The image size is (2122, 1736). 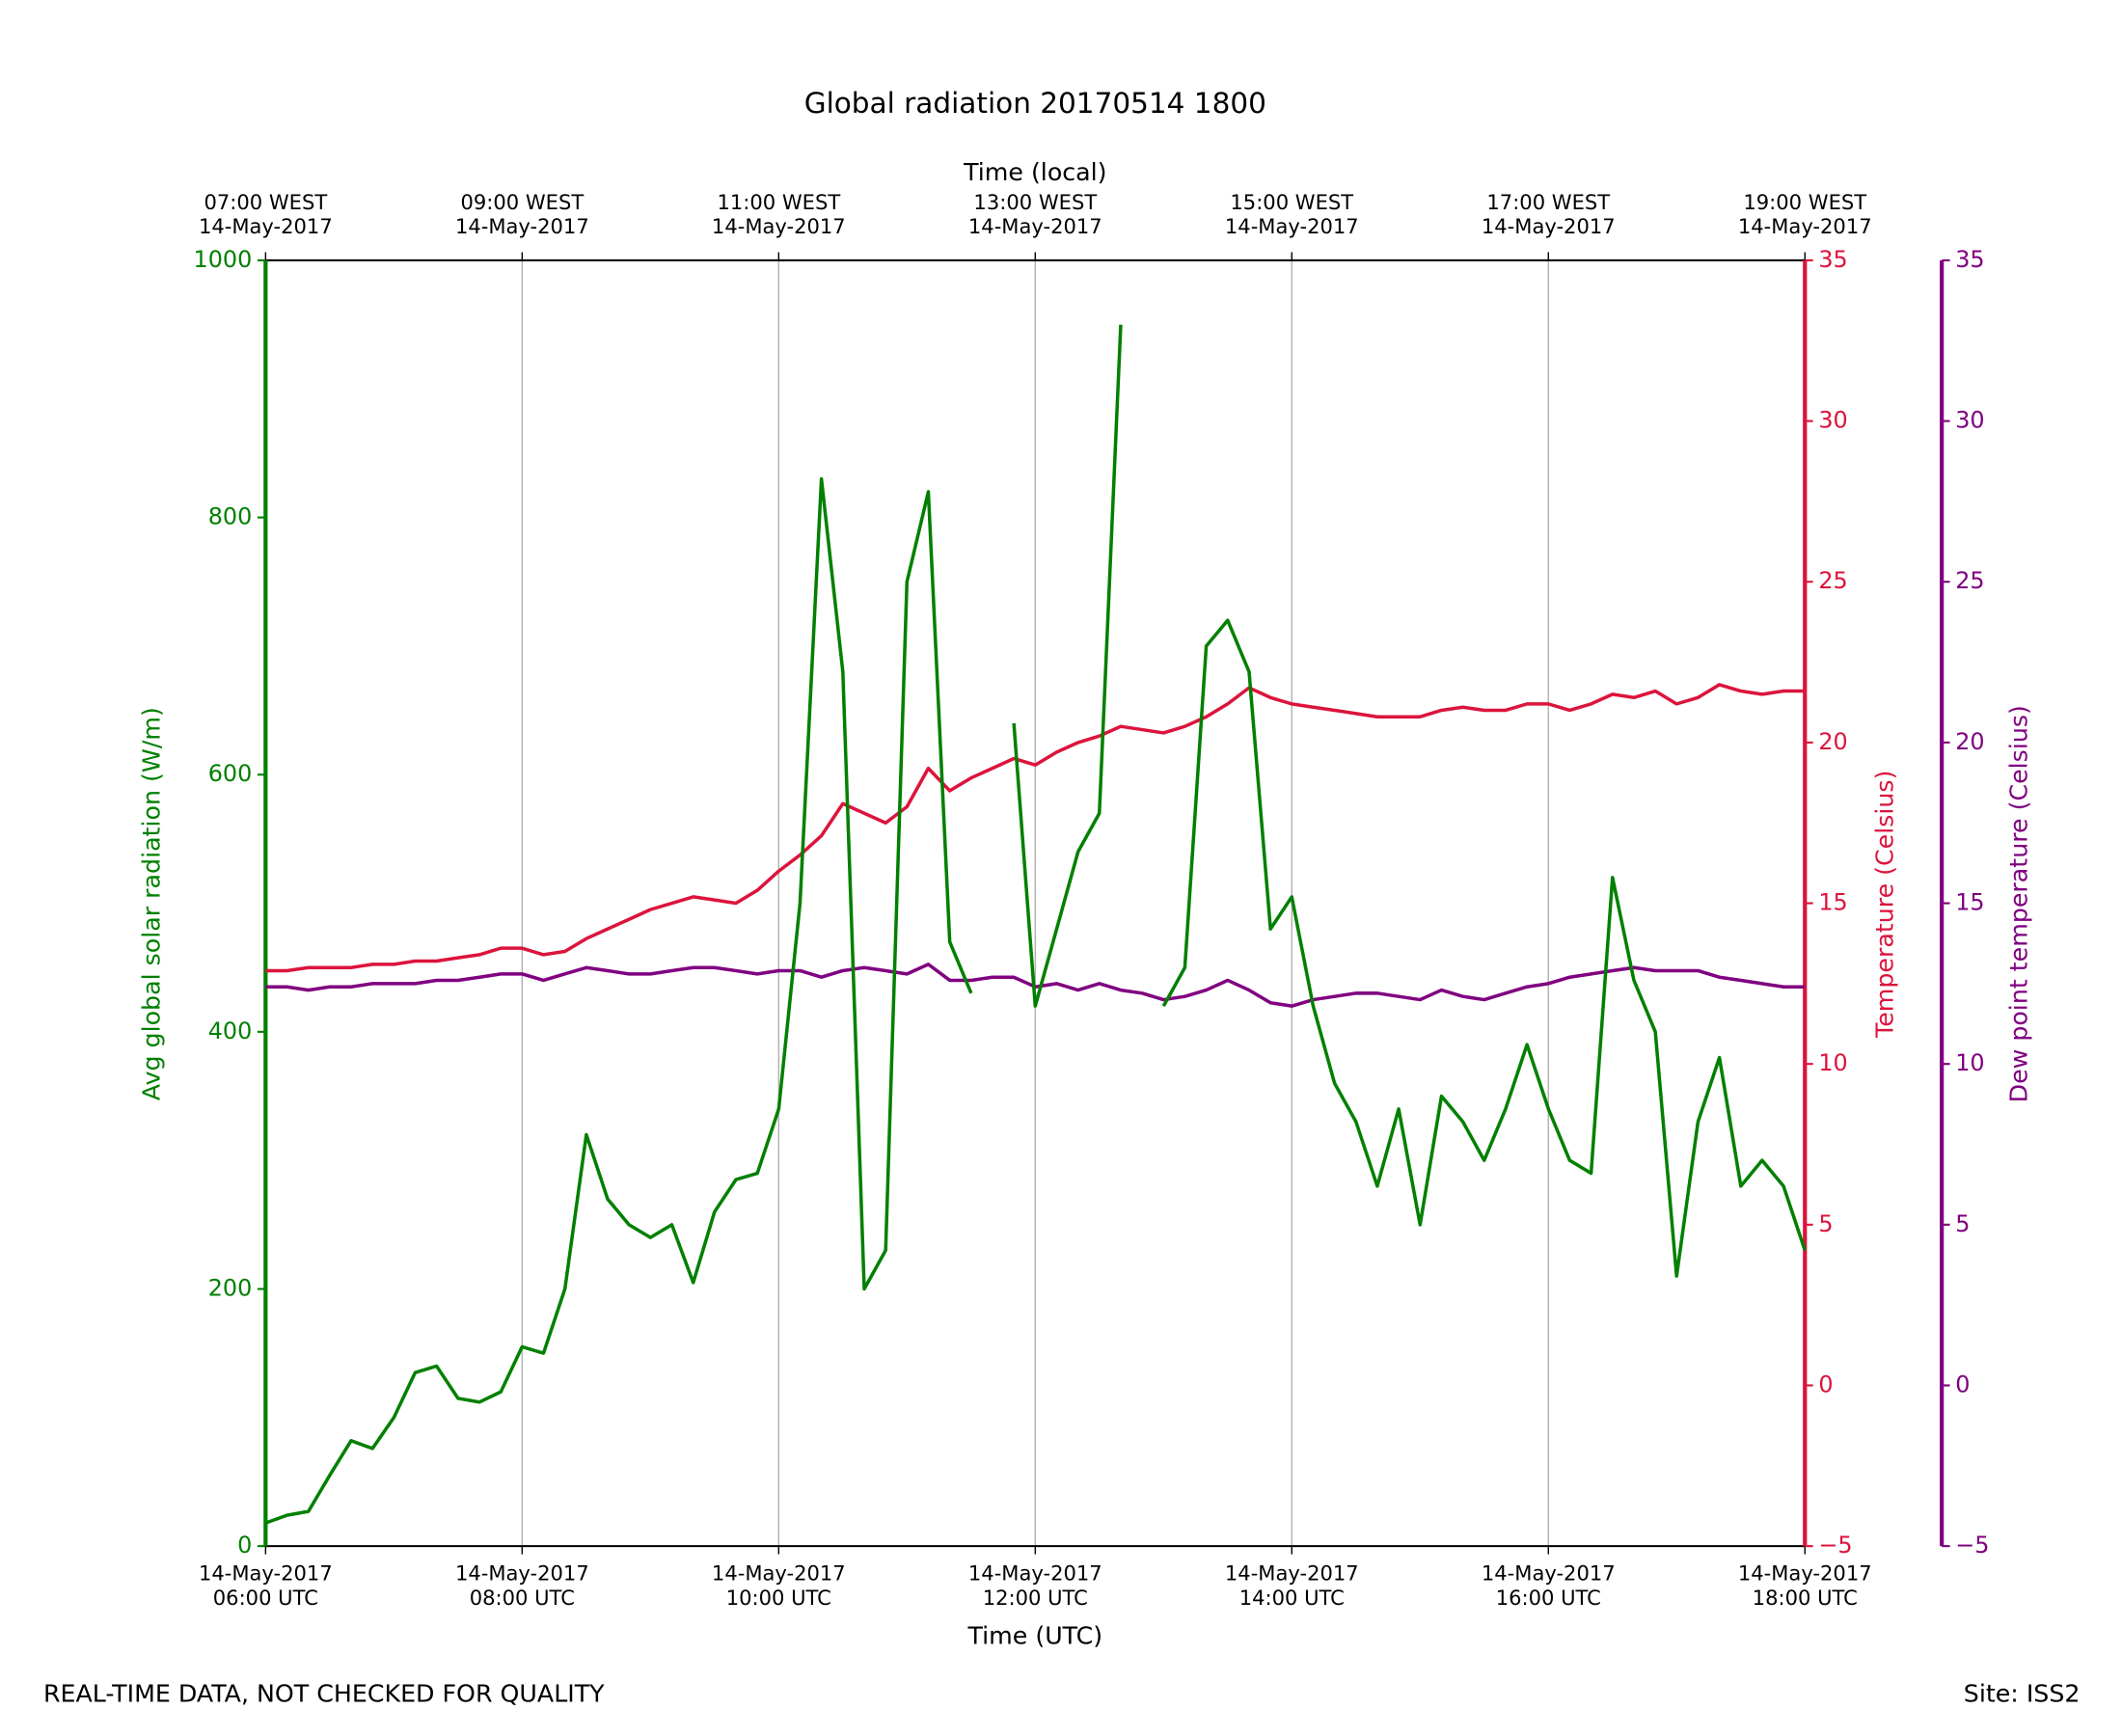 What do you see at coordinates (1549, 214) in the screenshot?
I see `top-tick-label: 17:00 WEST 14-May-2017` at bounding box center [1549, 214].